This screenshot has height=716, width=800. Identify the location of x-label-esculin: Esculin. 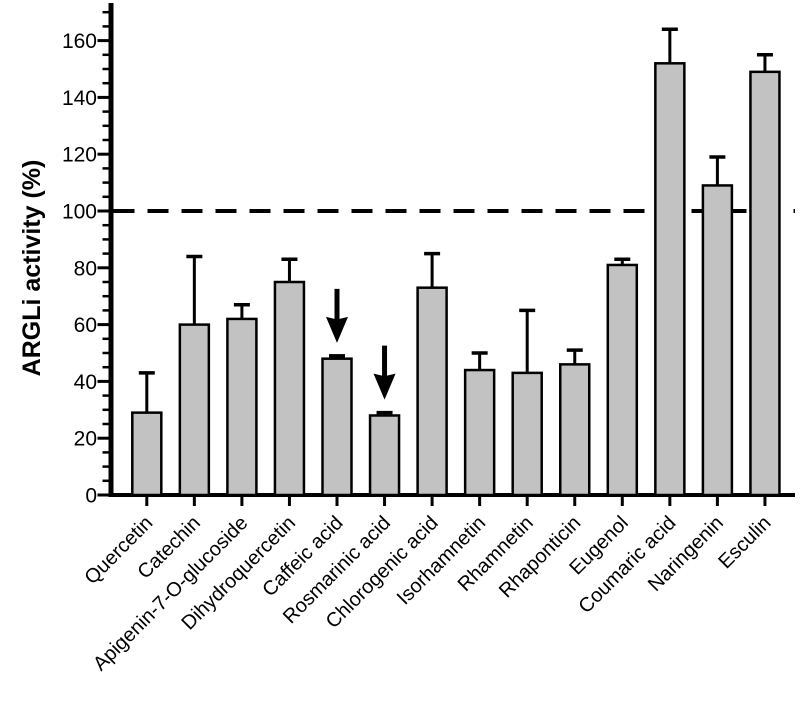
(744, 542).